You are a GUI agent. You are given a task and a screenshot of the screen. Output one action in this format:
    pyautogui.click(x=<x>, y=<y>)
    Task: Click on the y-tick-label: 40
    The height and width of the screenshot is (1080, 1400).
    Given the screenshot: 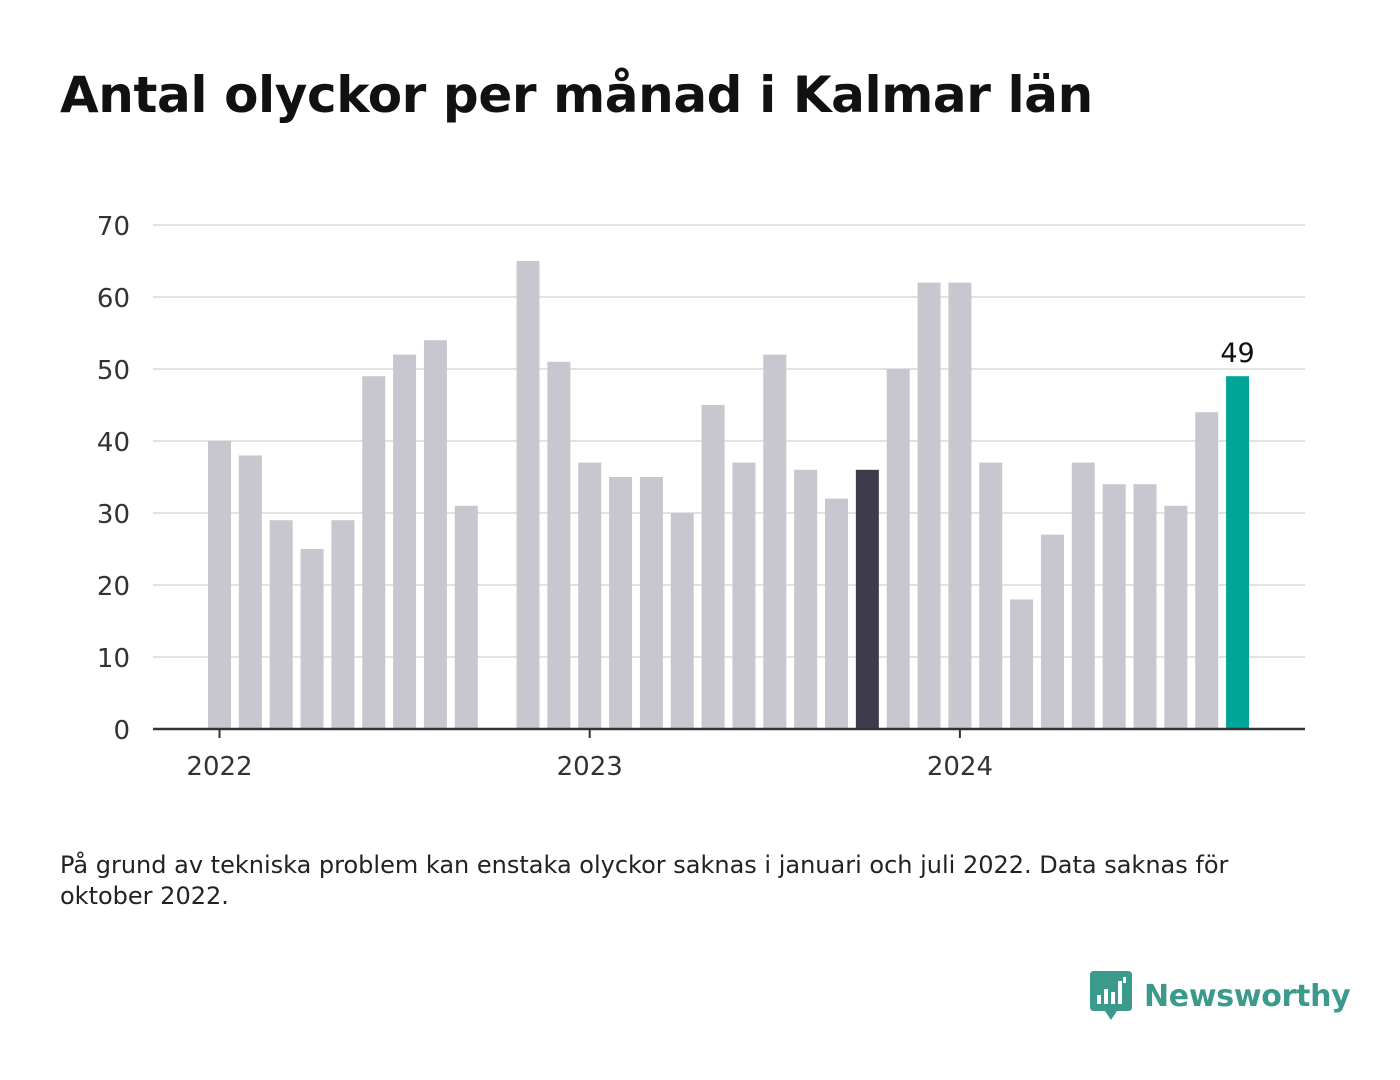 What is the action you would take?
    pyautogui.click(x=113, y=443)
    